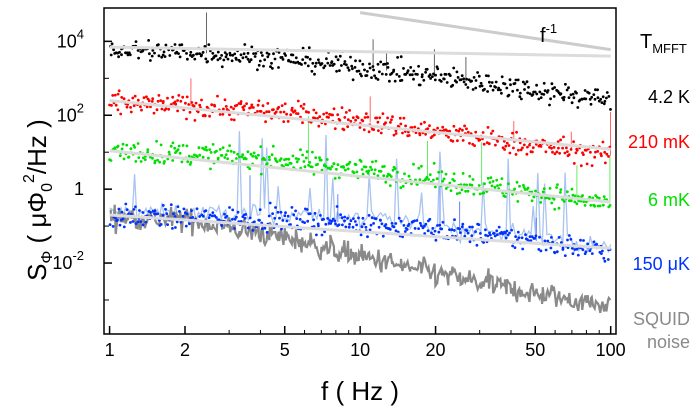 The width and height of the screenshot is (700, 413). Describe the element at coordinates (47, 257) in the screenshot. I see `y-axis-symbol-sub: Φ` at that location.